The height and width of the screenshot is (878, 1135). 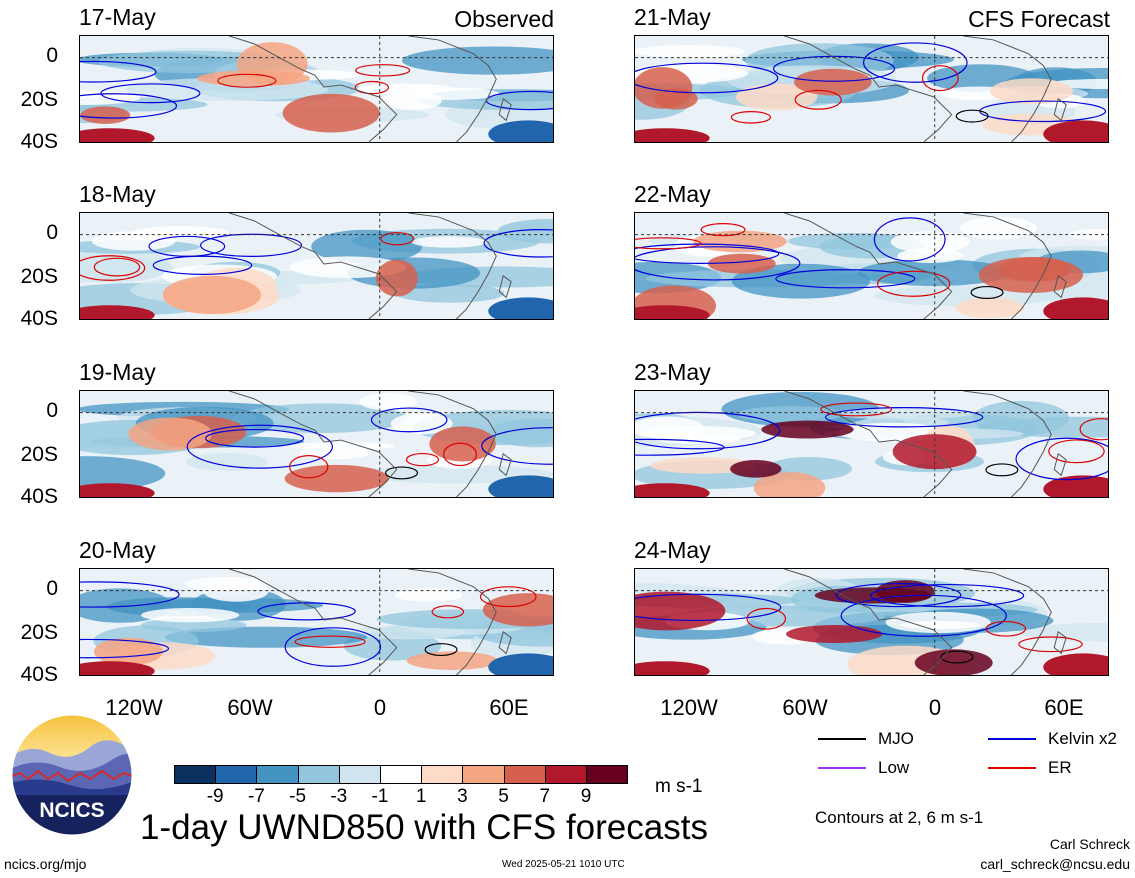 What do you see at coordinates (298, 796) in the screenshot?
I see `colorbar-label: -5` at bounding box center [298, 796].